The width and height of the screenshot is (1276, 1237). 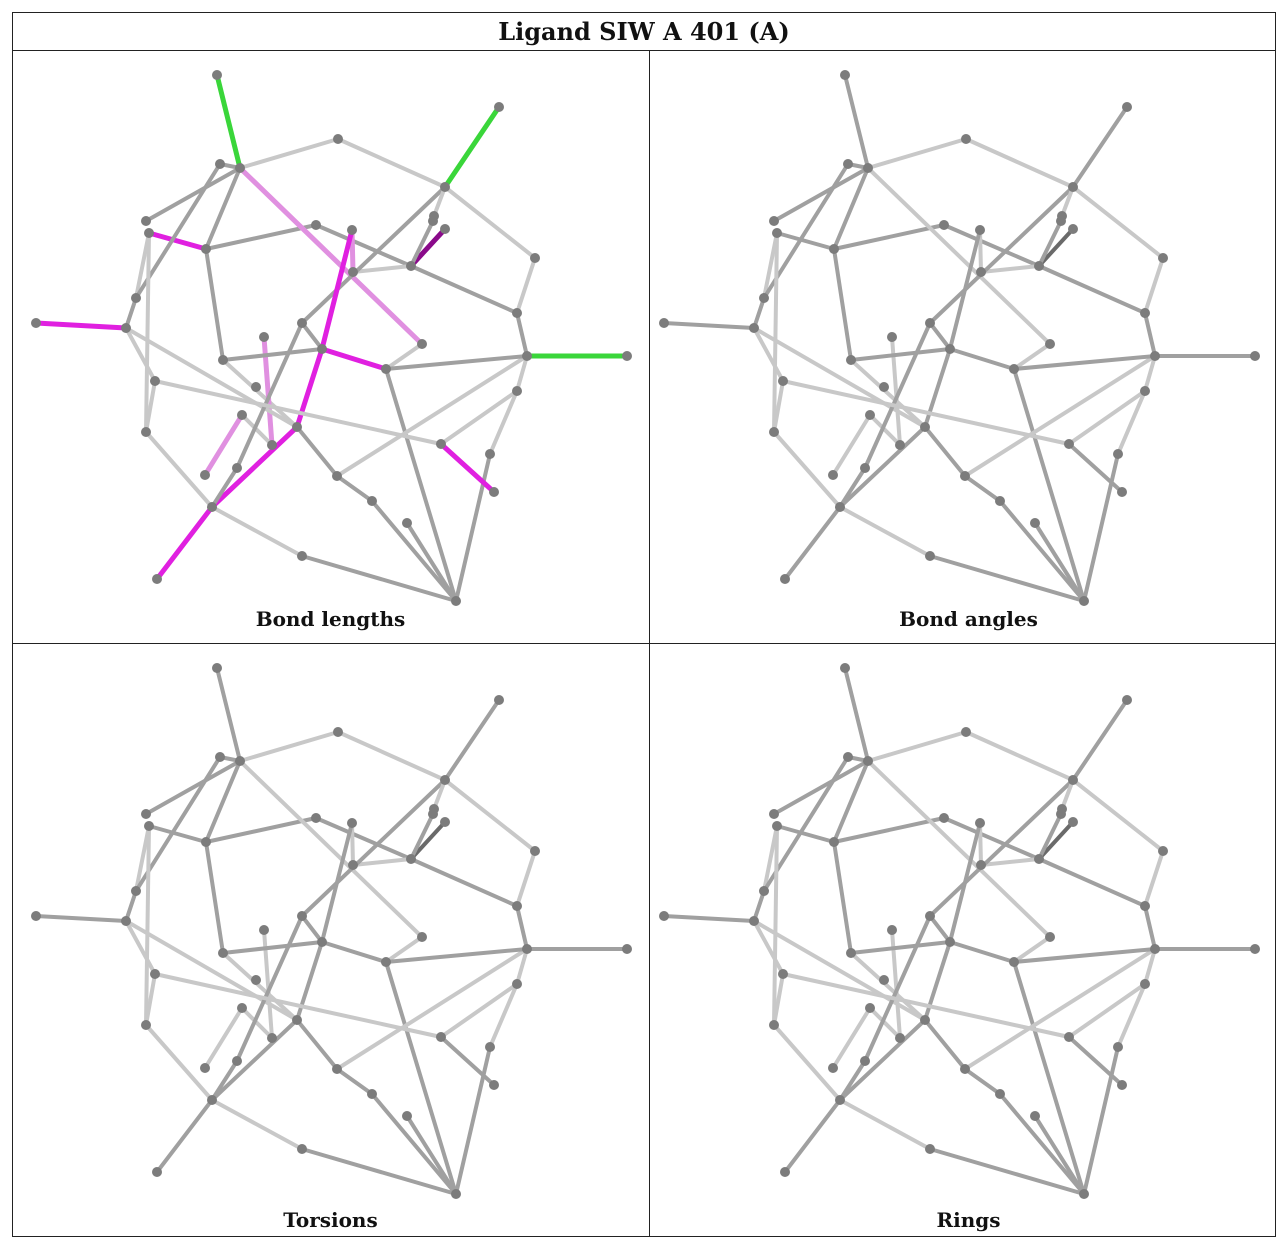 I want to click on figure-title: Ligand SIW A 401 (A), so click(x=644, y=31).